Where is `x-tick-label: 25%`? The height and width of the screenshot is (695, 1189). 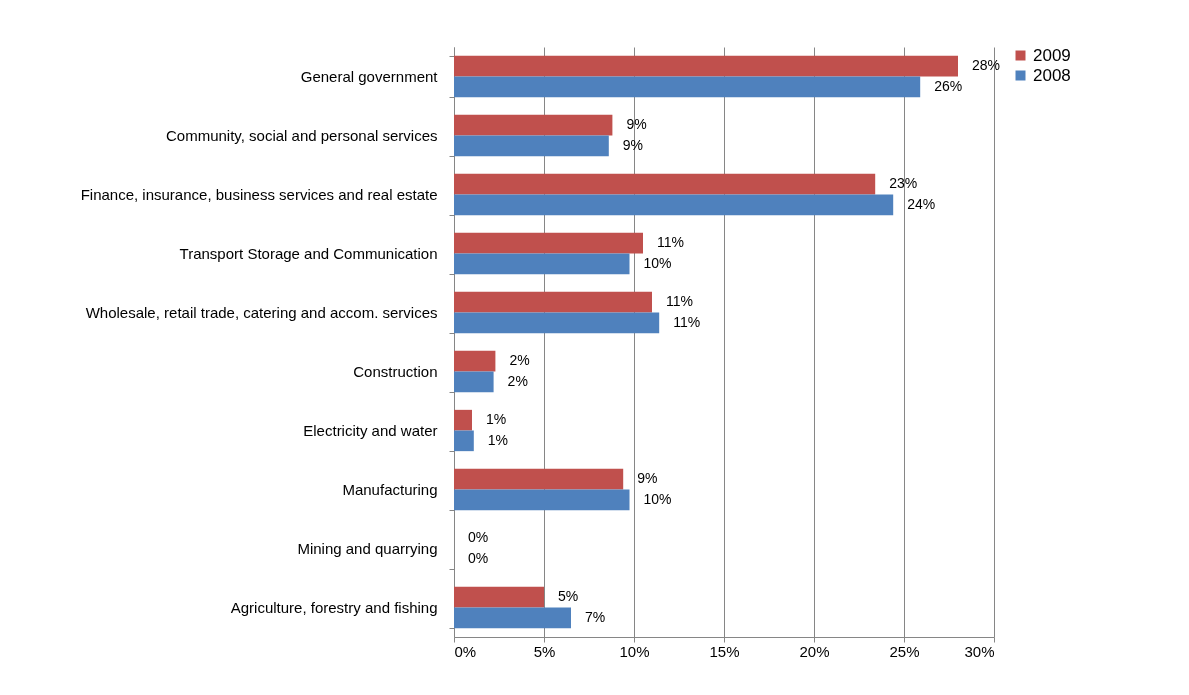
x-tick-label: 25% is located at coordinates (904, 651).